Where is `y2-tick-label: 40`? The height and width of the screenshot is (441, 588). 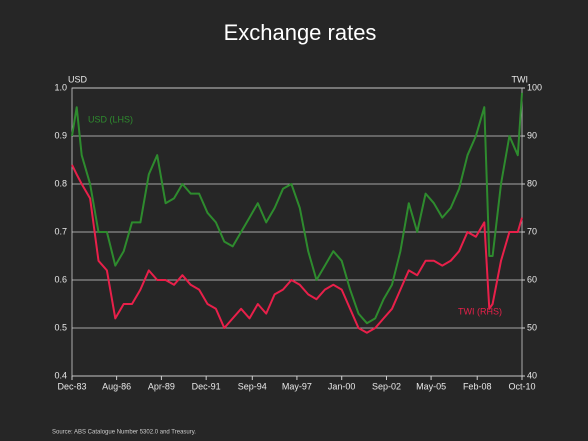 y2-tick-label: 40 is located at coordinates (532, 375).